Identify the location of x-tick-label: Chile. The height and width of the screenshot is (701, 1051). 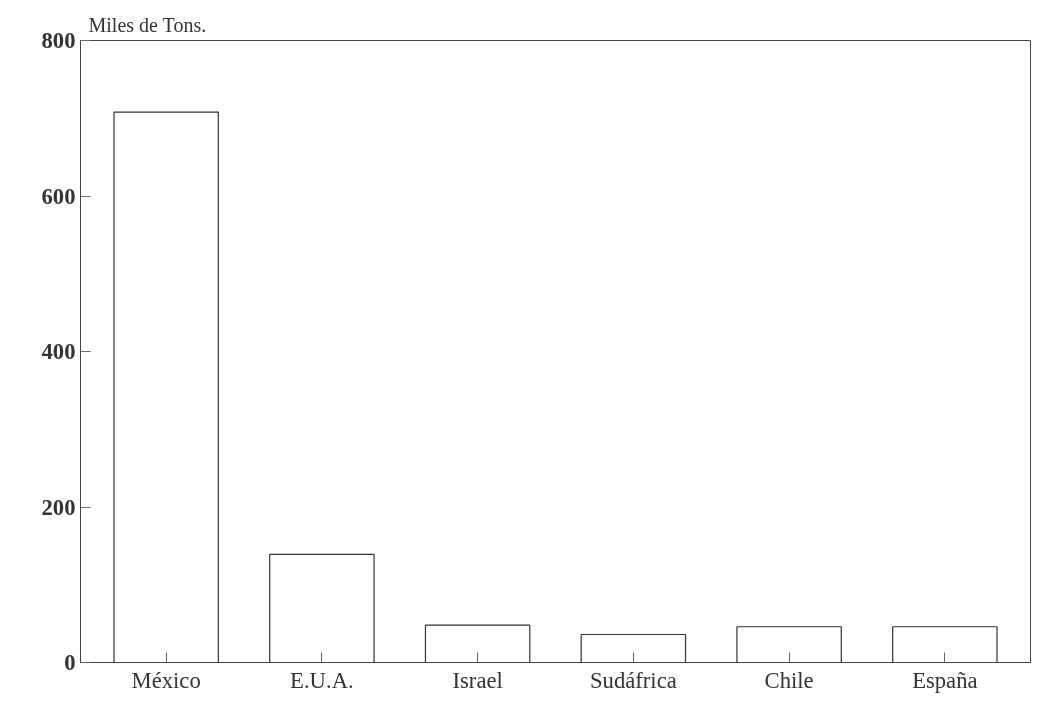
(789, 680).